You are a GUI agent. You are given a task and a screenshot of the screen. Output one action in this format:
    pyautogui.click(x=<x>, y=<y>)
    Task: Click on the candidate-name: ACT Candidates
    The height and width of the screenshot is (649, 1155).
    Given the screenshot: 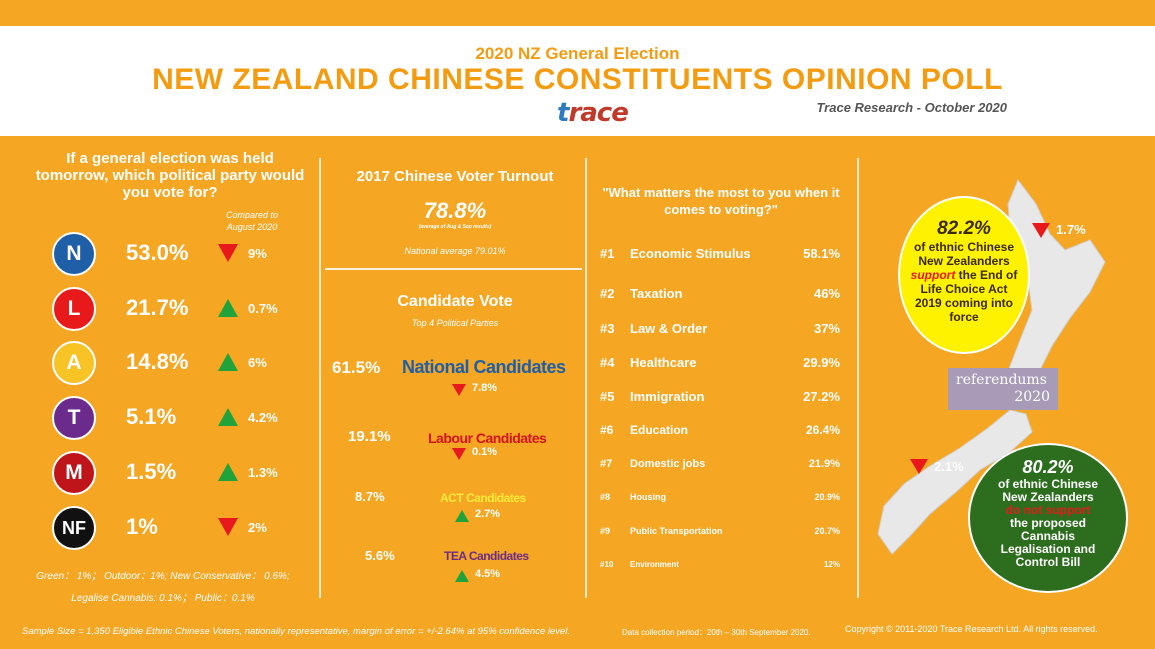 What is the action you would take?
    pyautogui.click(x=483, y=498)
    